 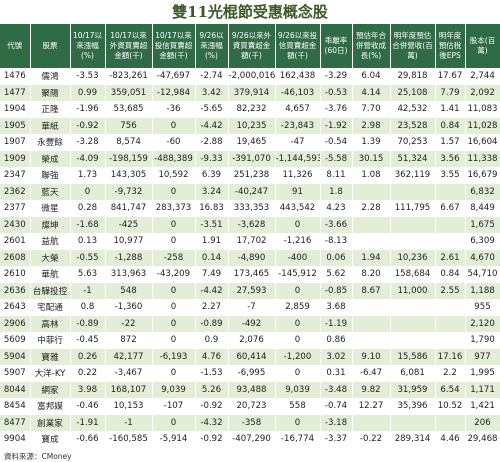 What do you see at coordinates (413, 92) in the screenshot?
I see `table-cell: 25,108` at bounding box center [413, 92].